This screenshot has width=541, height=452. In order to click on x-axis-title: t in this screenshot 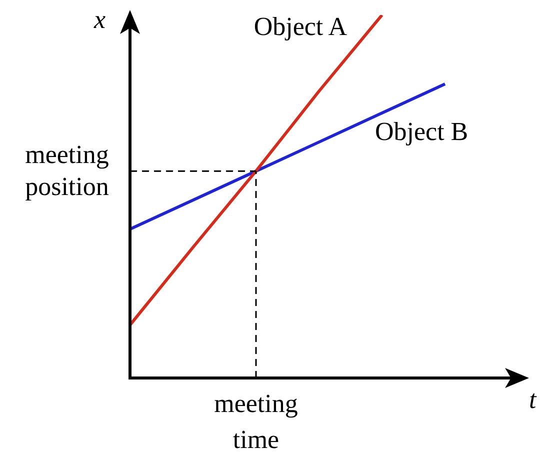, I will do `click(532, 400)`.